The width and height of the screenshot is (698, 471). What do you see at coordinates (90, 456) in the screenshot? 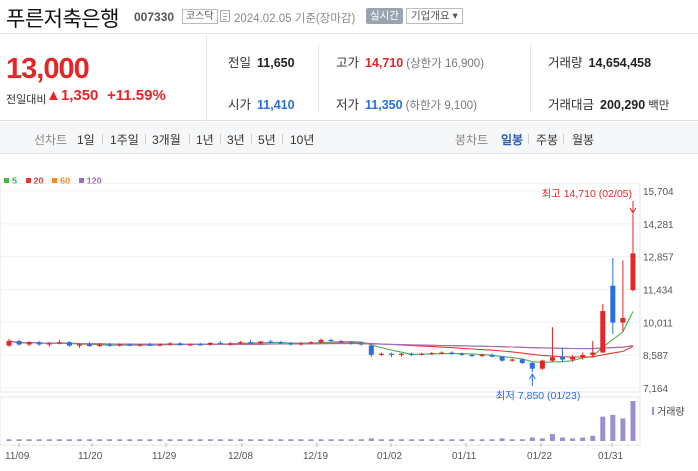
I see `x-tick-label: 11/20` at bounding box center [90, 456].